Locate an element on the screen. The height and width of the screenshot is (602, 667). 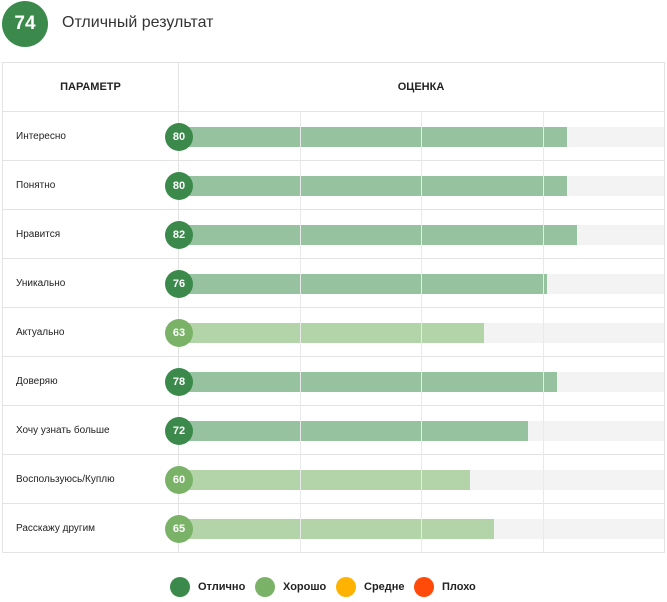
table-row: Интересно 80 is located at coordinates (333, 135).